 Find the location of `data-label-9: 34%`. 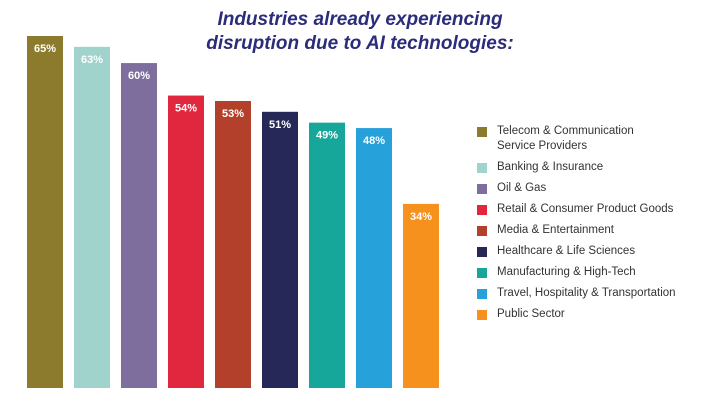

data-label-9: 34% is located at coordinates (421, 217).